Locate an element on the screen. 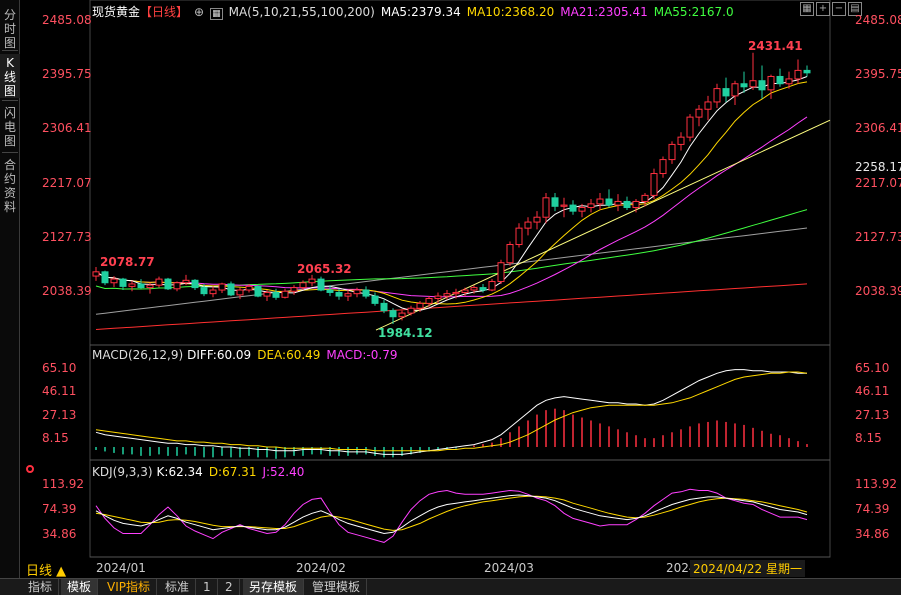  crosshair-icon: ▦ is located at coordinates (807, 9).